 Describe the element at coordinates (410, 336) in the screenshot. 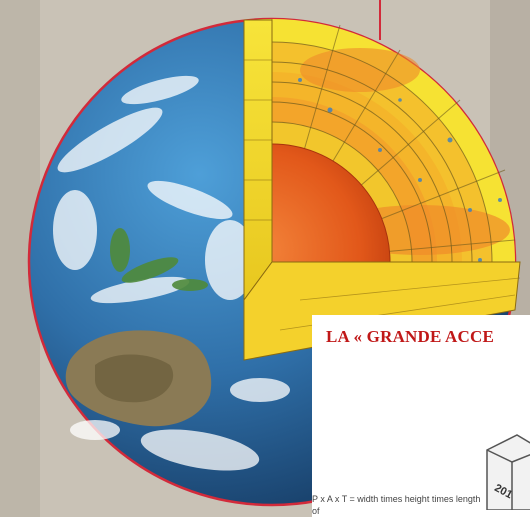

I see `slide-title: LA « GRANDE ACCE` at that location.